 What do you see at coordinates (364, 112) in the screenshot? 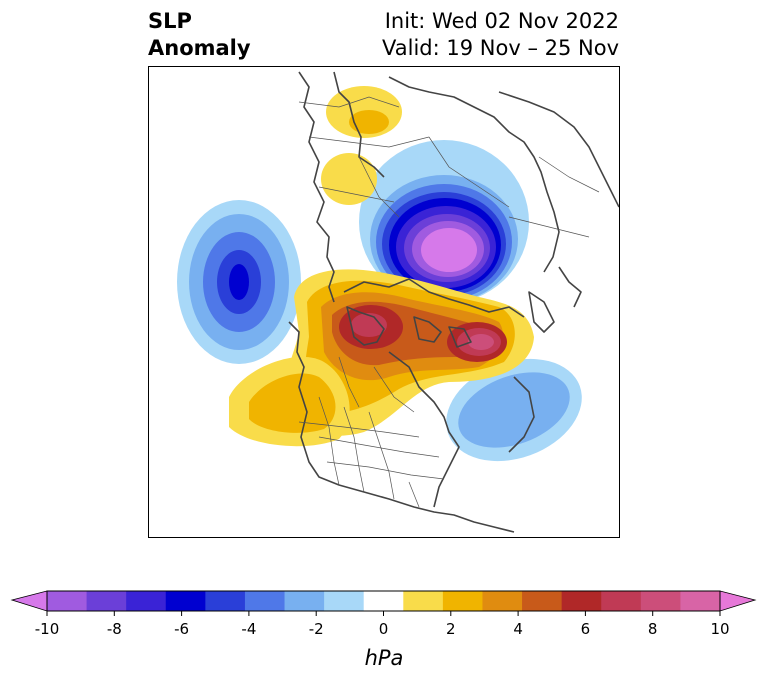
I see `eastern-europe-high-anomaly` at bounding box center [364, 112].